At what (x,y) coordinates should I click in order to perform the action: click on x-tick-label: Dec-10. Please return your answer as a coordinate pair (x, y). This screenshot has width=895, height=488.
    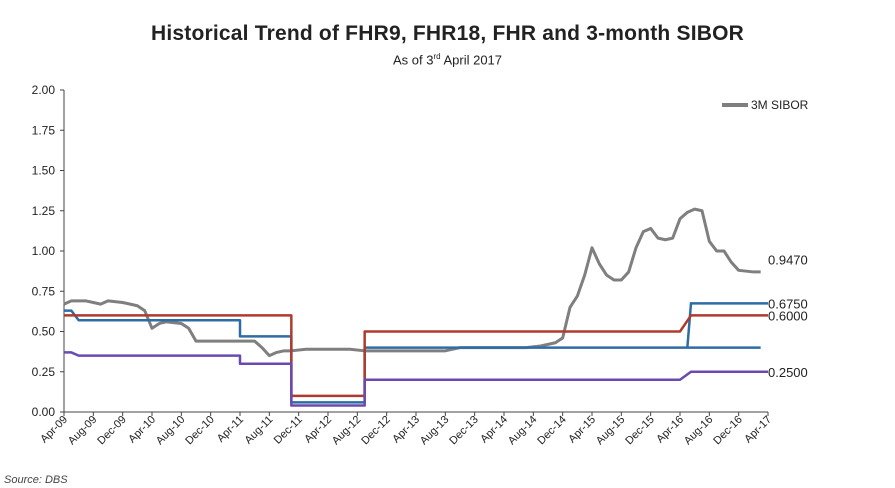
    Looking at the image, I should click on (200, 431).